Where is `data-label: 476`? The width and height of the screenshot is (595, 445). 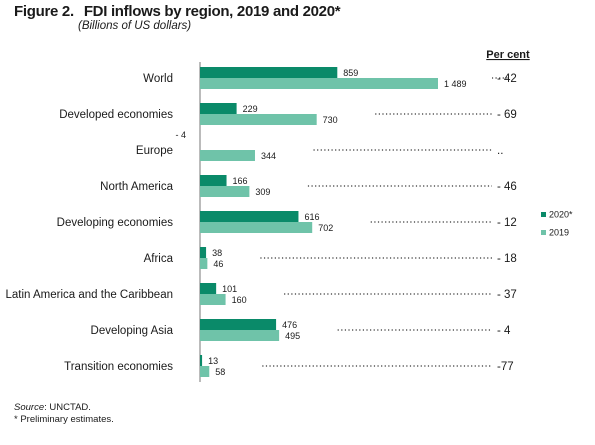
data-label: 476 is located at coordinates (289, 325).